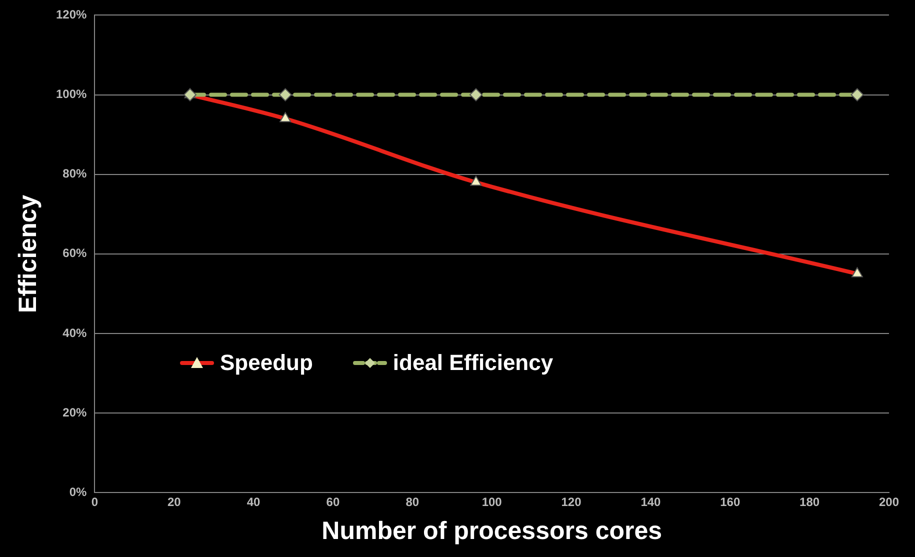  What do you see at coordinates (253, 502) in the screenshot?
I see `x-tick-label: 40` at bounding box center [253, 502].